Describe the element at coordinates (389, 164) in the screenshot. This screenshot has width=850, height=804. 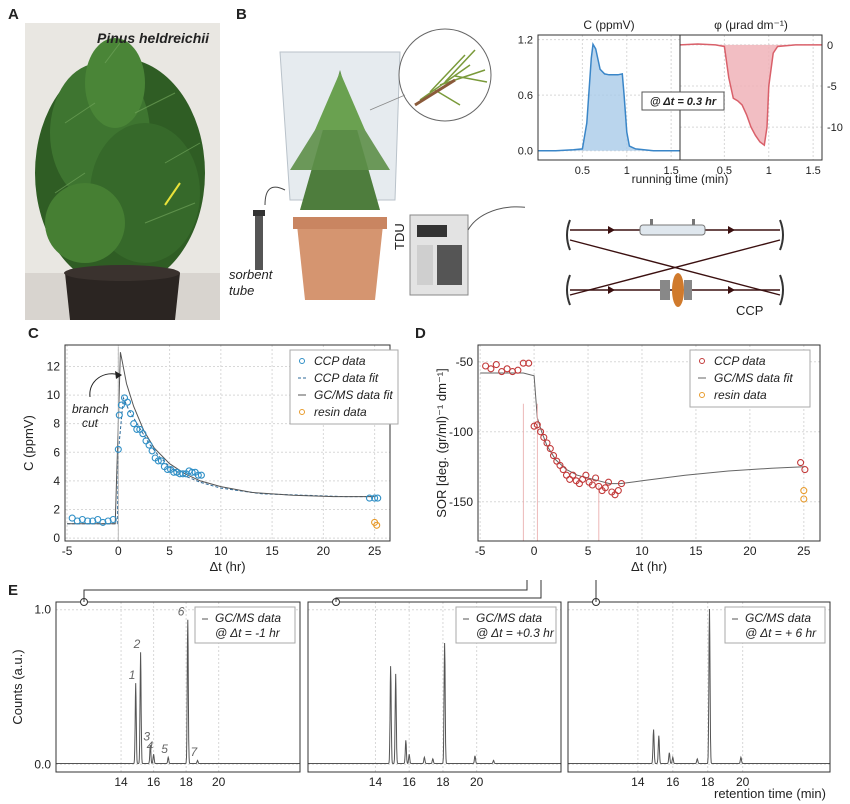
I see `experimental-setup` at that location.